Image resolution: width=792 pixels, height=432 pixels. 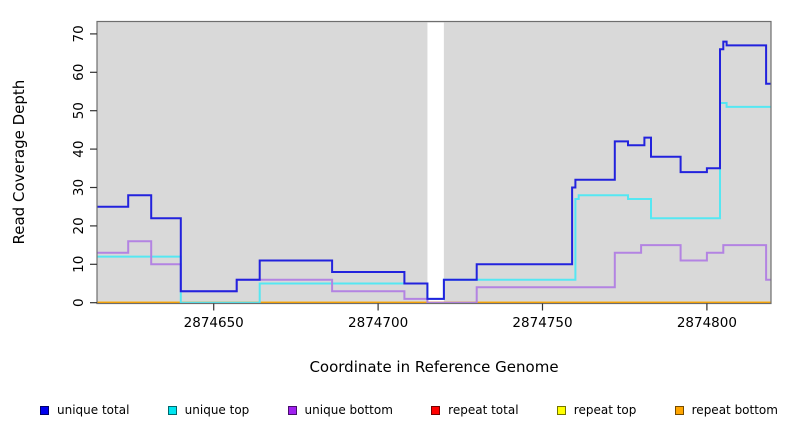 I want to click on y-tick-label: 0, so click(x=79, y=302).